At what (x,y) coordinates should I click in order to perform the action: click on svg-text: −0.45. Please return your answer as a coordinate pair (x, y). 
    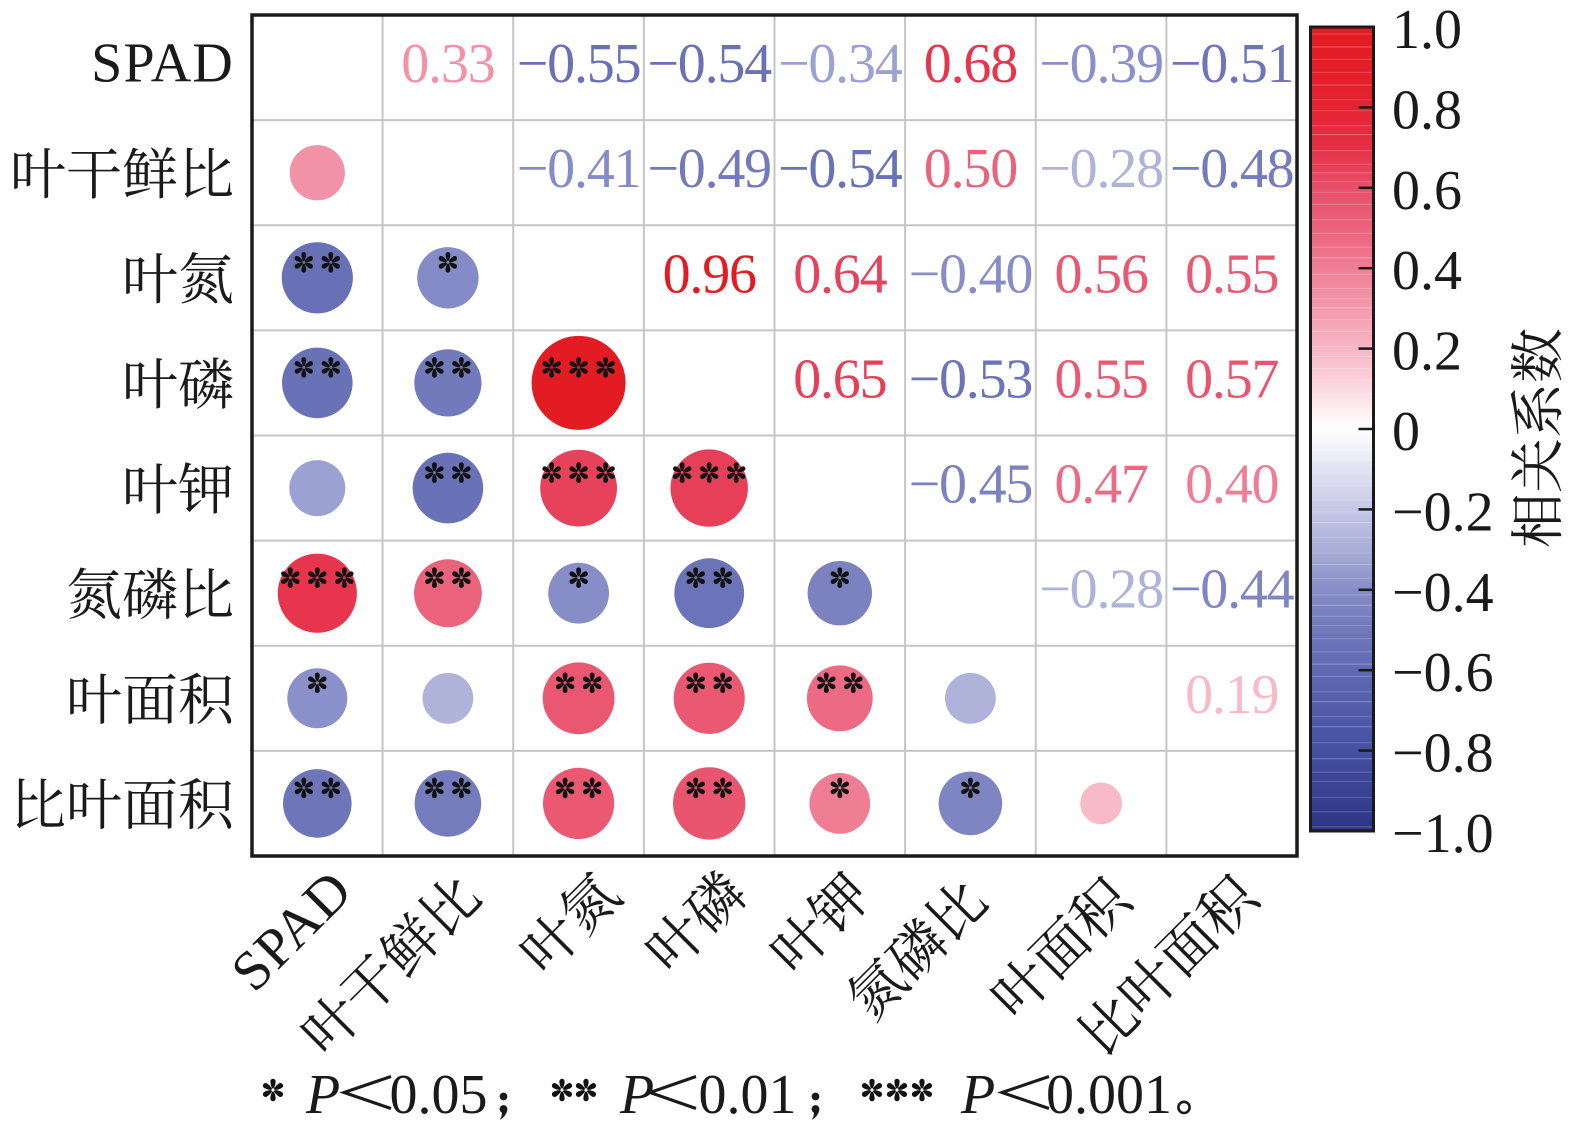
    Looking at the image, I should click on (971, 485).